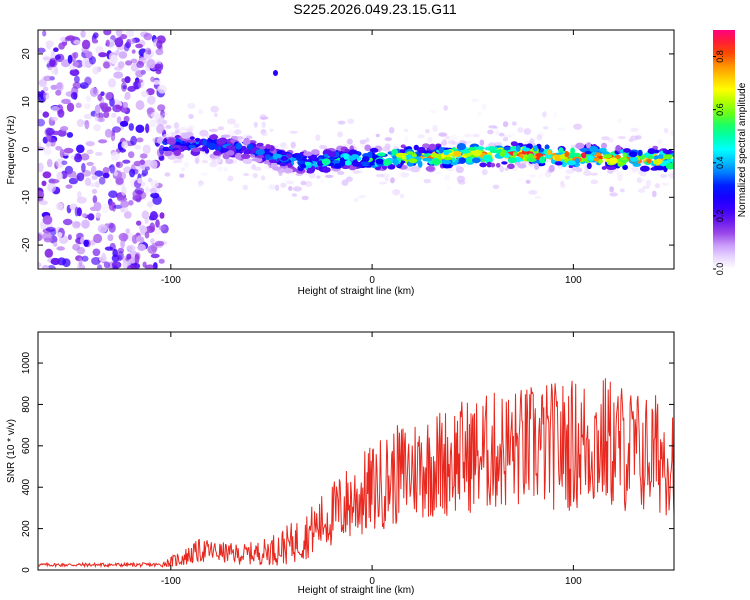 Image resolution: width=750 pixels, height=600 pixels. Describe the element at coordinates (26, 244) in the screenshot. I see `y-tick-label: -20` at that location.